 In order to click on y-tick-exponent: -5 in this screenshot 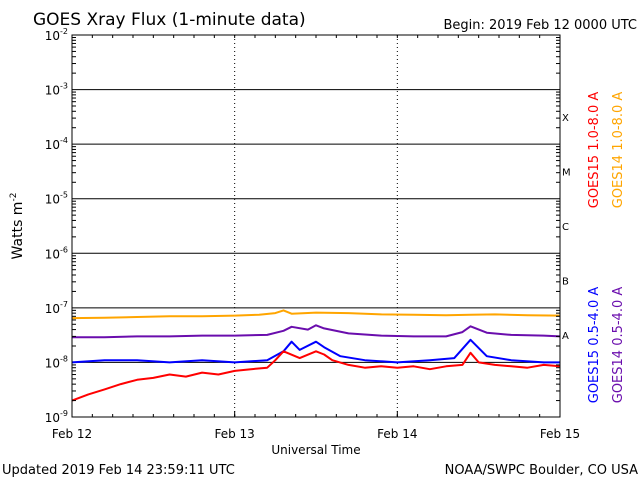, I will do `click(64, 195)`.